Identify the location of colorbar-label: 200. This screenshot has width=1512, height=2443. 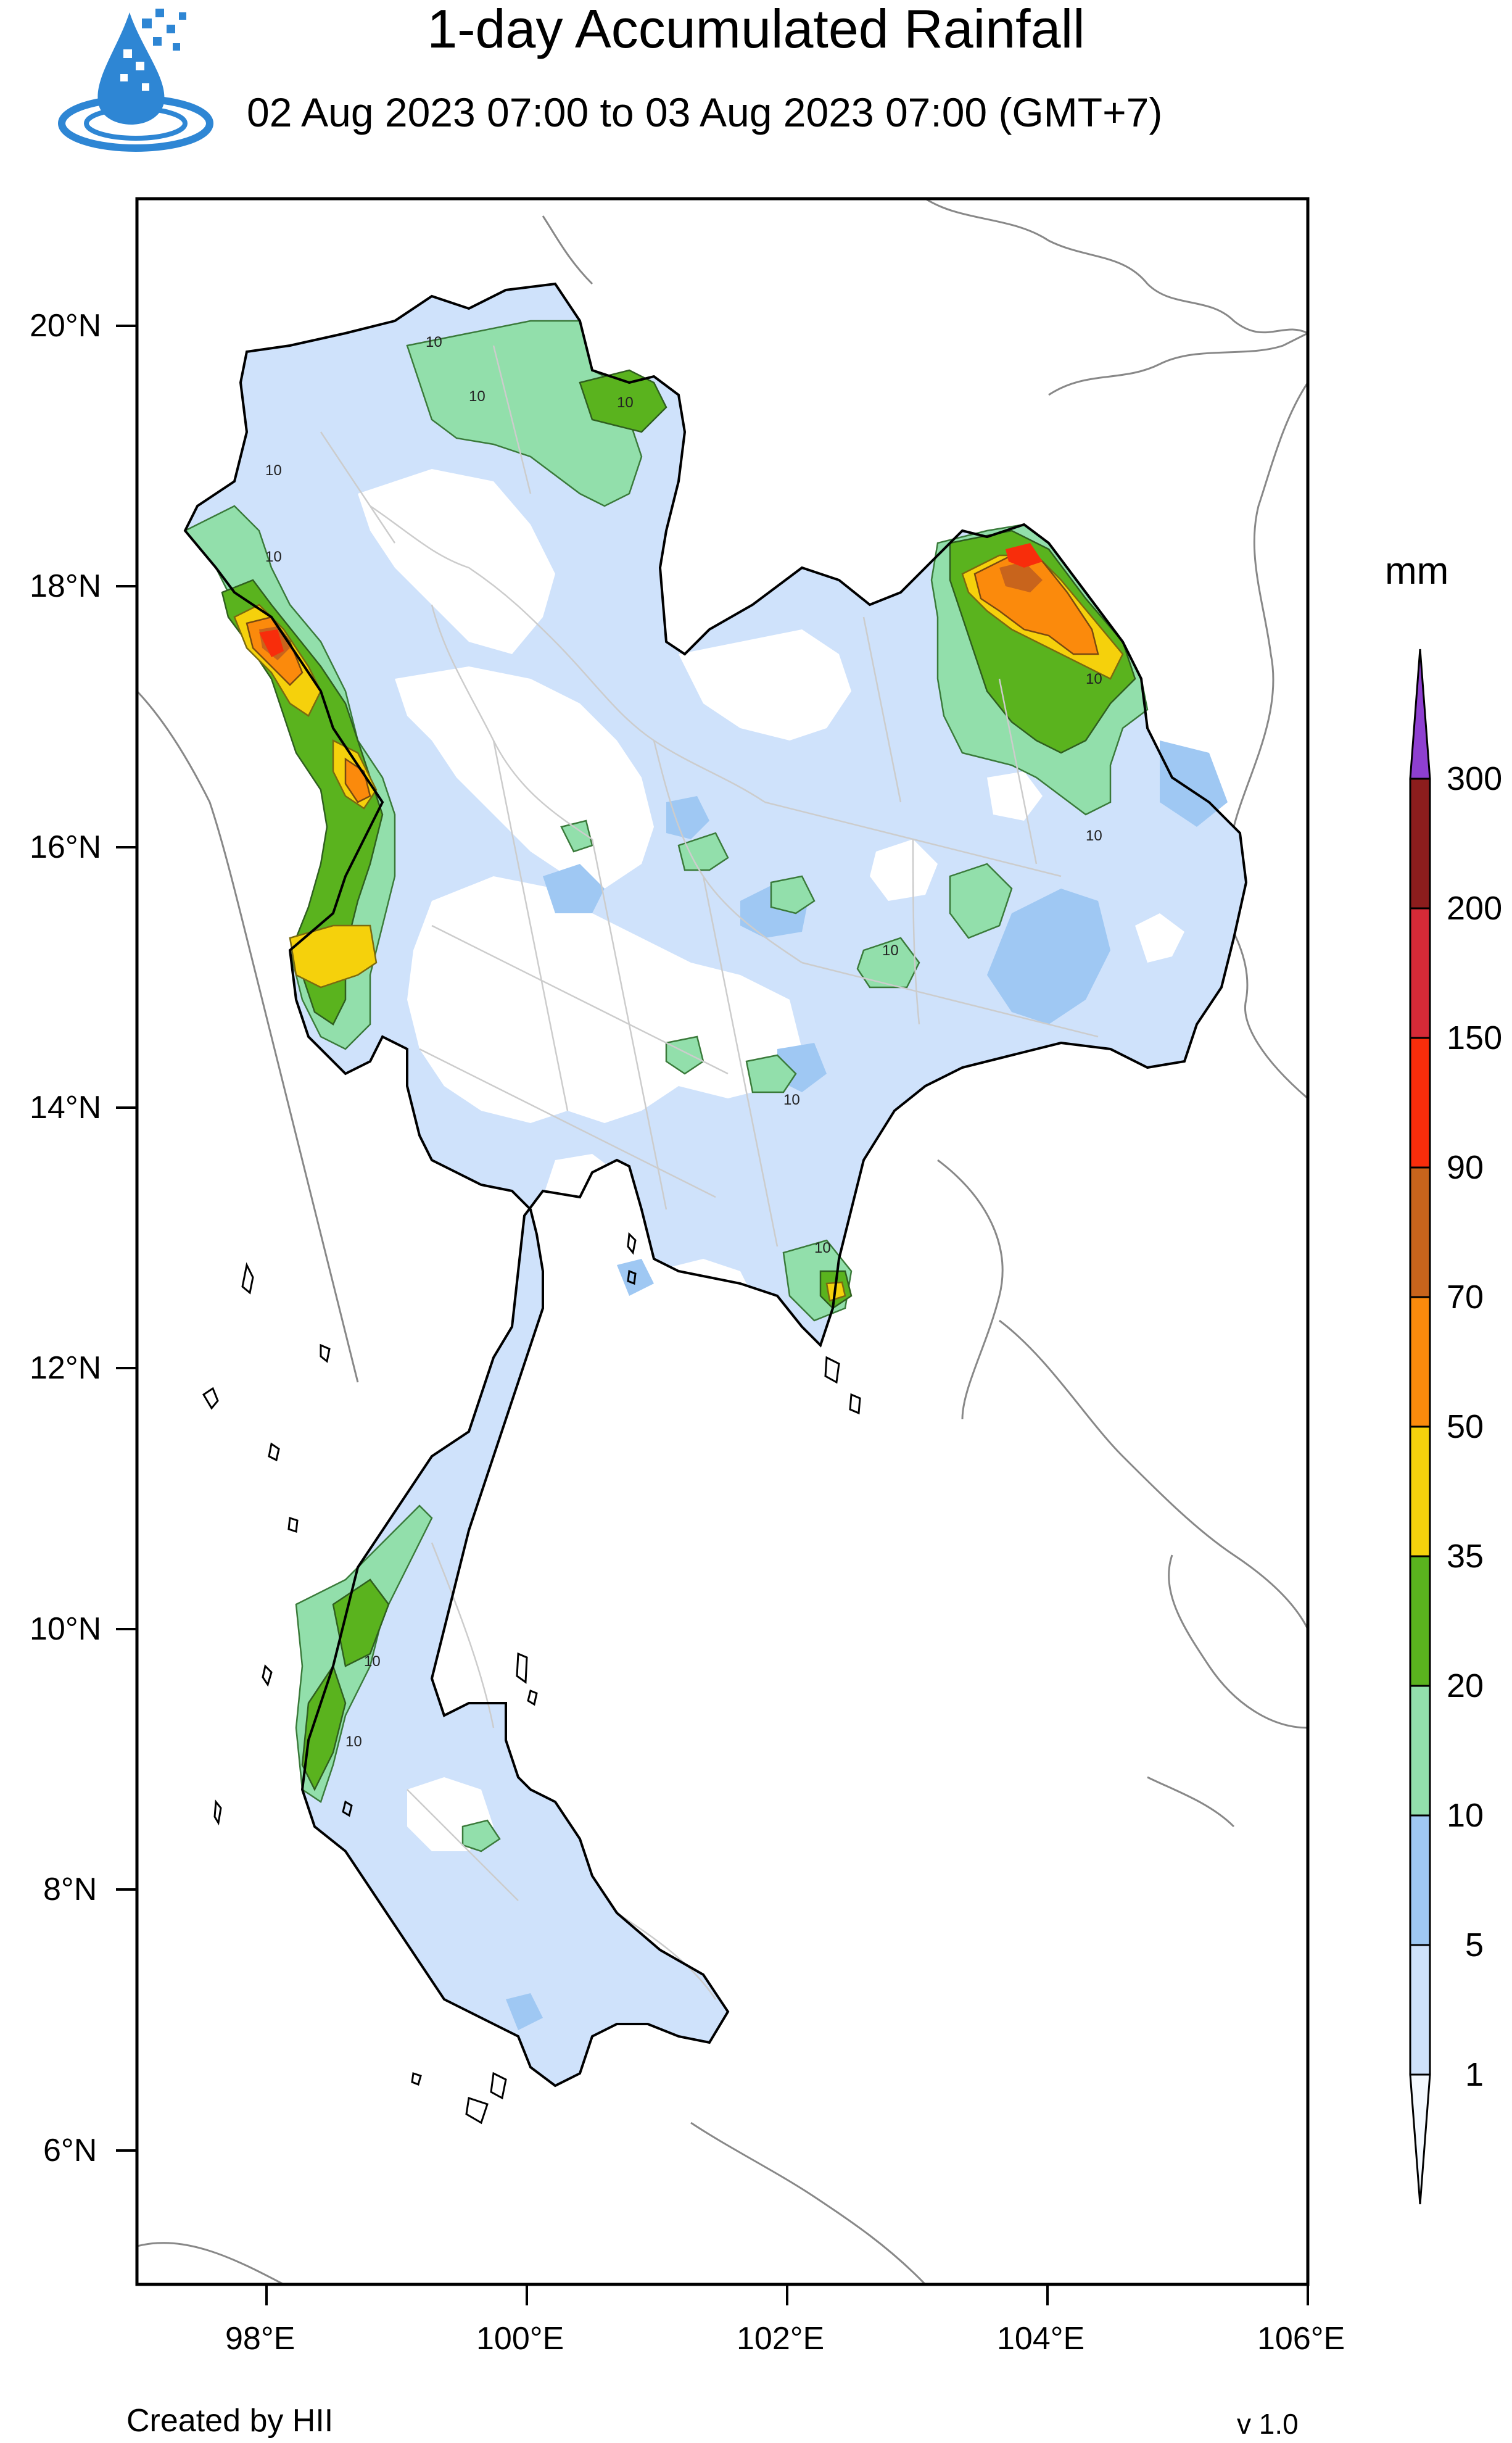
(1475, 908).